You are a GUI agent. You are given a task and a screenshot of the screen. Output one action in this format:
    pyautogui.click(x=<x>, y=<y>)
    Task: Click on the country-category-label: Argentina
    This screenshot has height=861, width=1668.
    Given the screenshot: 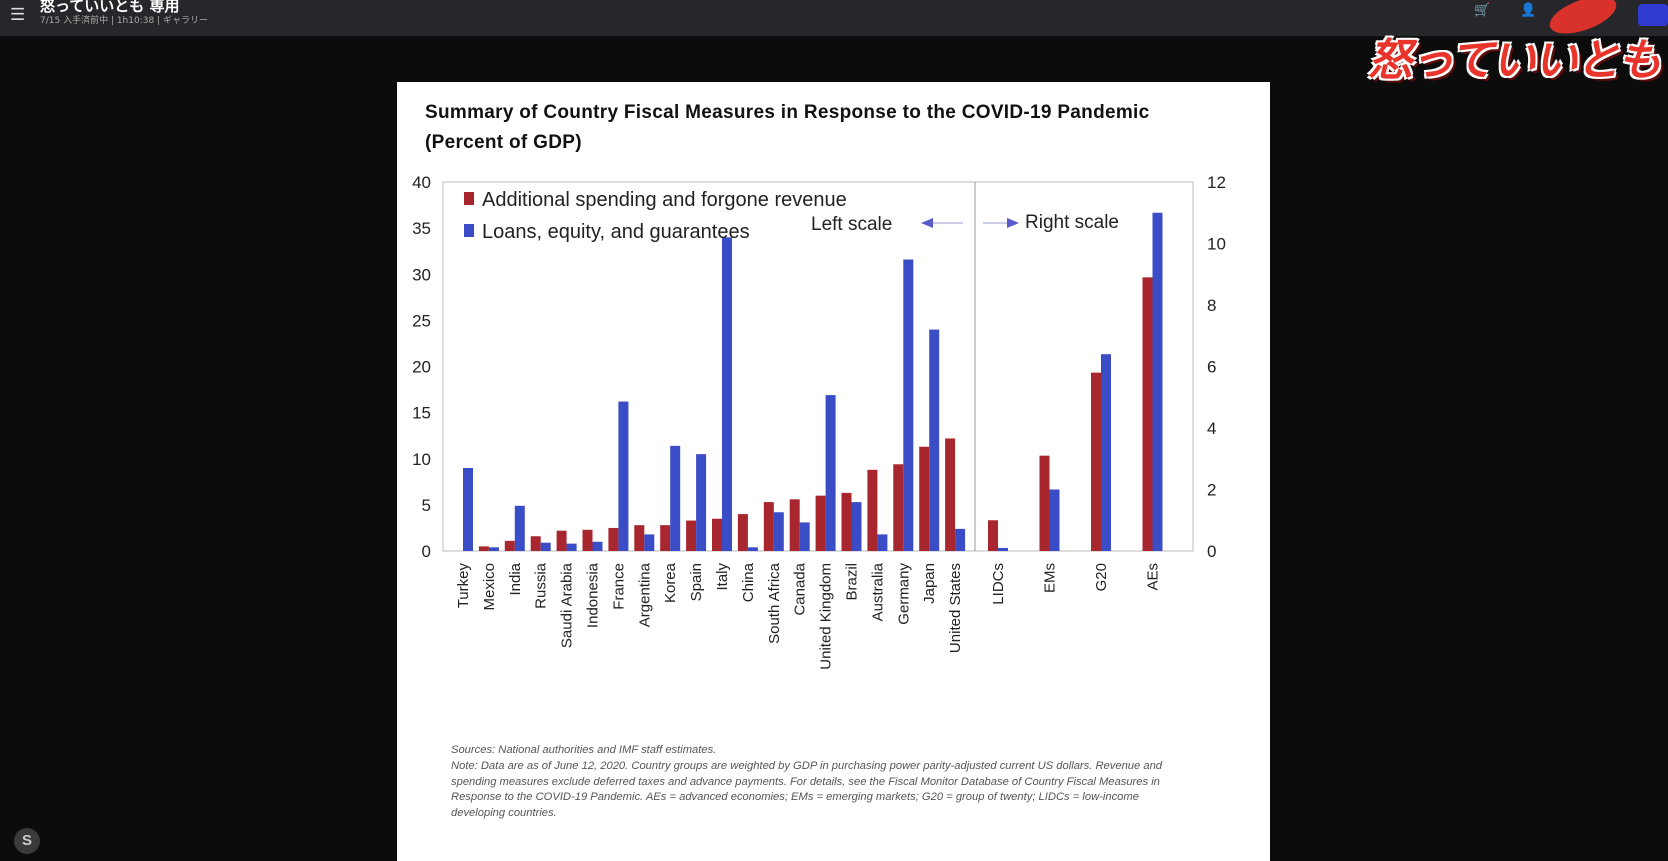 What is the action you would take?
    pyautogui.click(x=644, y=594)
    